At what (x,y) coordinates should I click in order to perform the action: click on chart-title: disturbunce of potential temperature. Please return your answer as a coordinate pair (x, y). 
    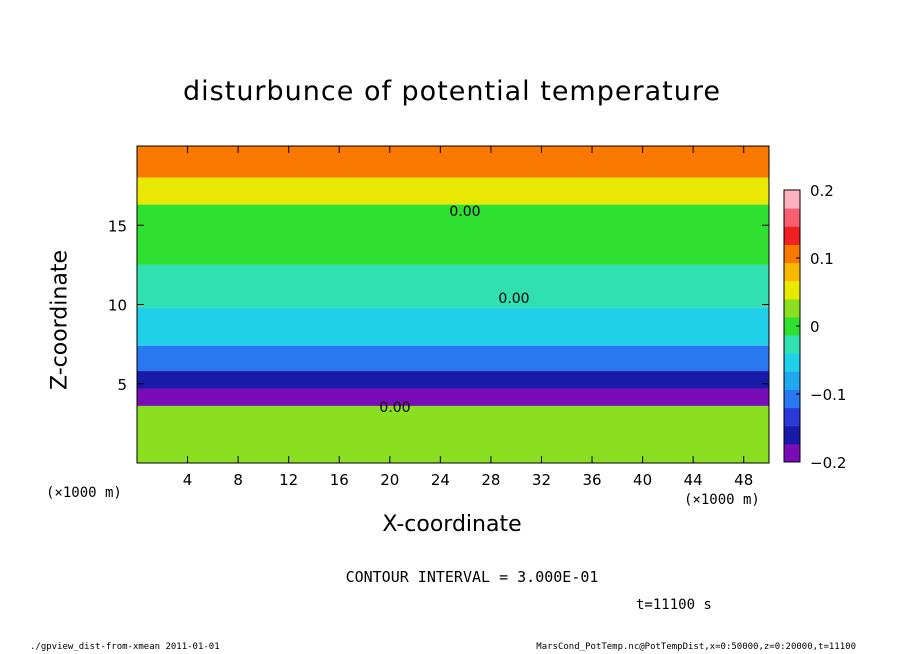
    Looking at the image, I should click on (452, 91).